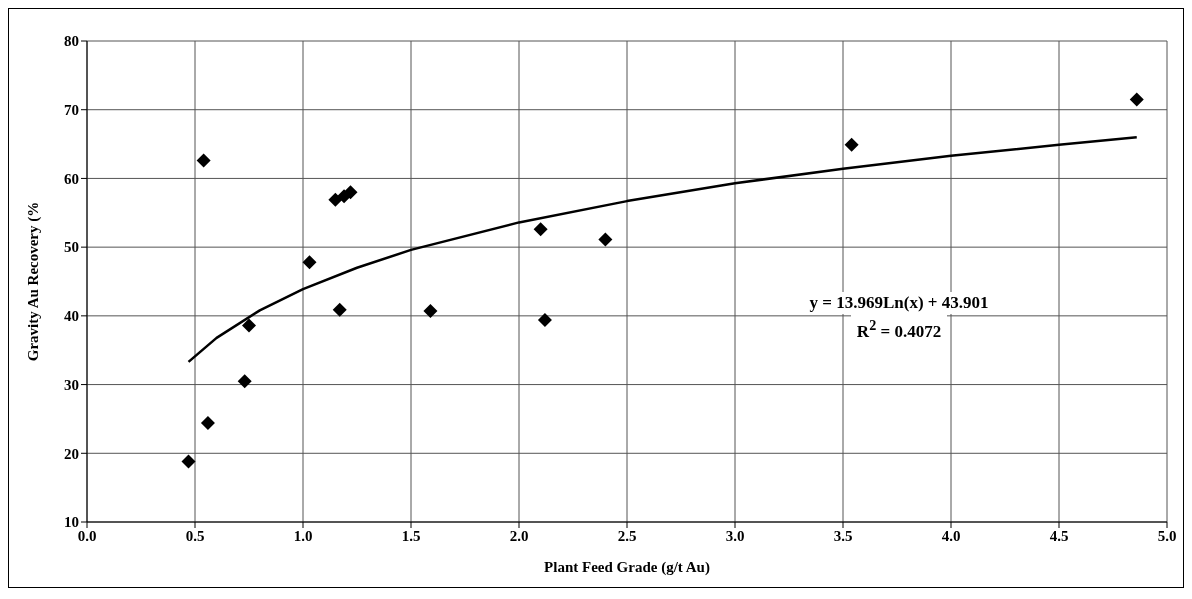  What do you see at coordinates (71, 384) in the screenshot?
I see `y-tick-label: 30` at bounding box center [71, 384].